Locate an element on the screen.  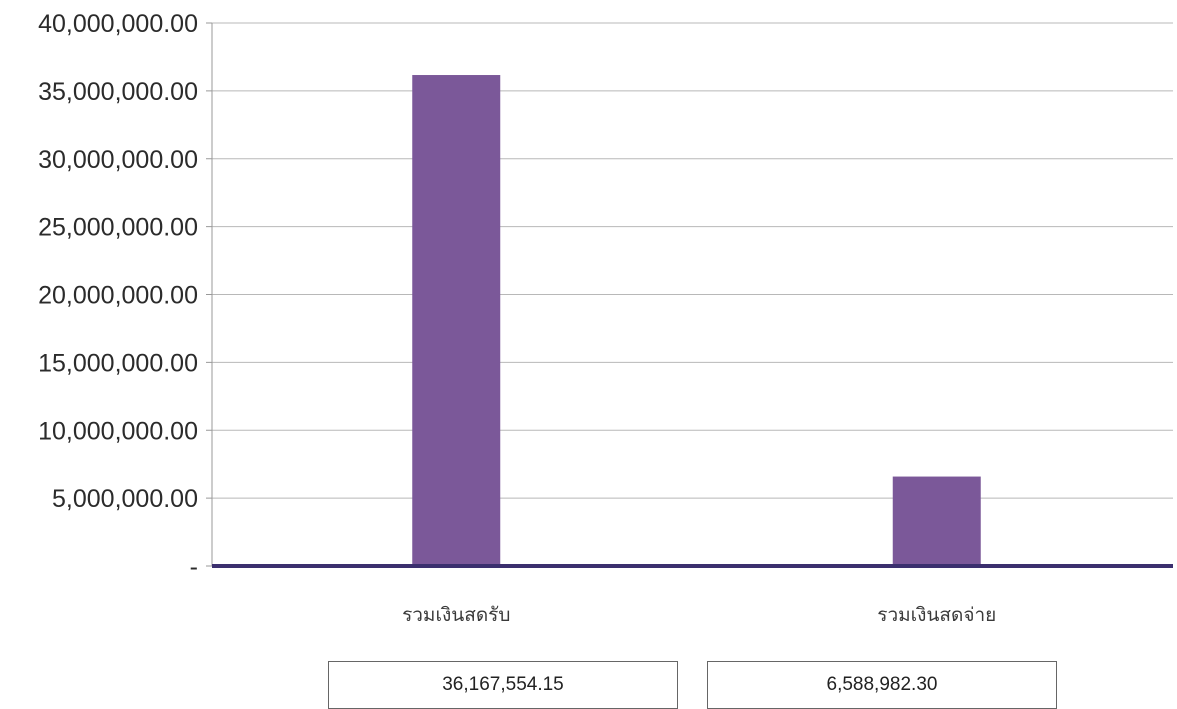
value-label-cash-paid: 6,588,982.30 is located at coordinates (882, 684).